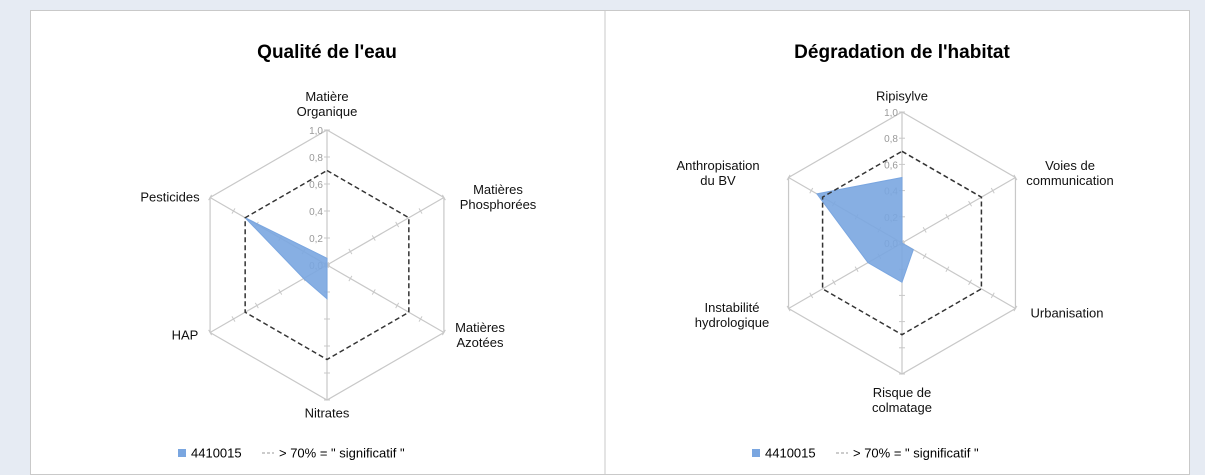 The height and width of the screenshot is (475, 1205). I want to click on axis-label: Voies de communication, so click(1070, 173).